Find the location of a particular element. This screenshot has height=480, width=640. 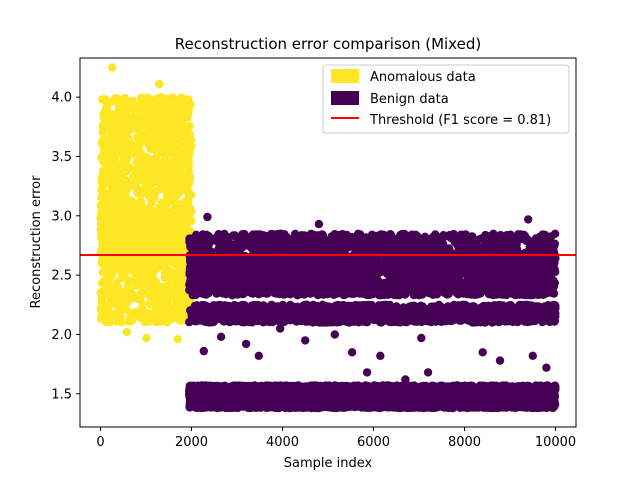

series-0-points is located at coordinates (146, 203).